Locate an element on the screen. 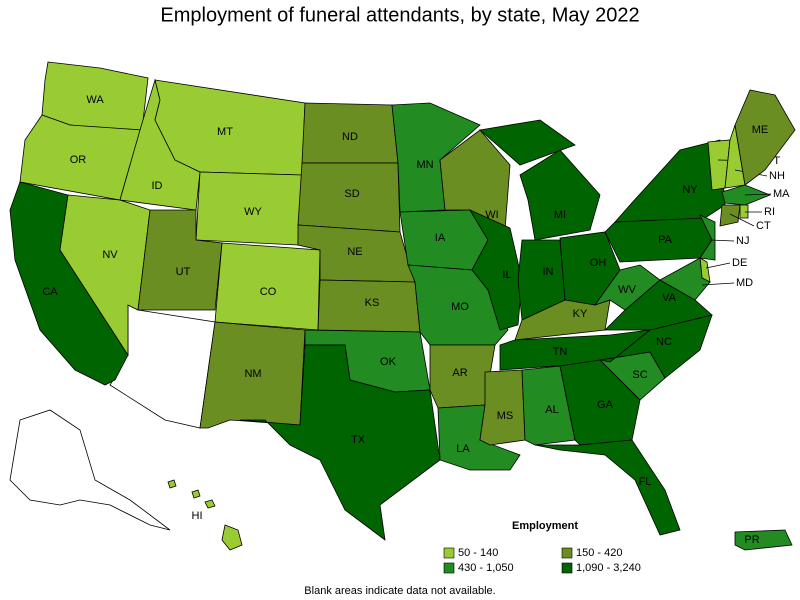 The image size is (800, 600). legend-label: 50 - 140 is located at coordinates (478, 553).